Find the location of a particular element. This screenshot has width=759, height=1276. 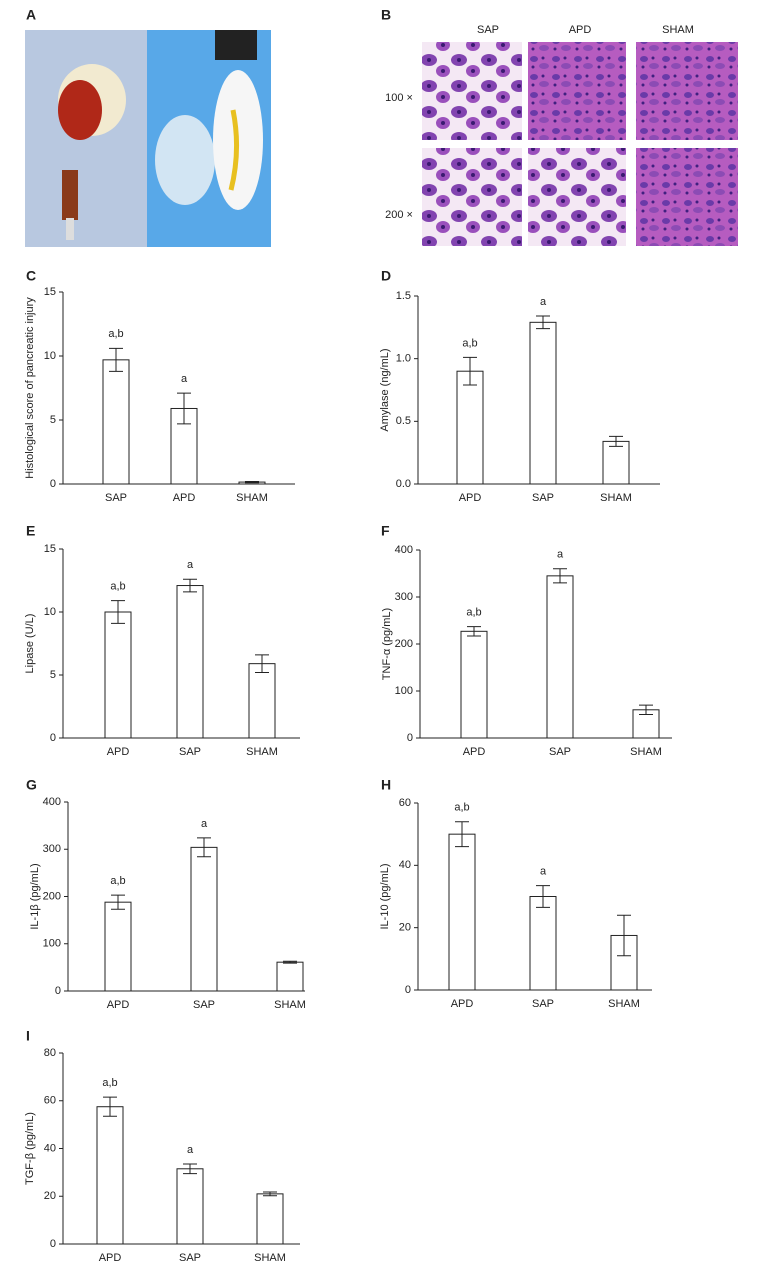

y-tick-label: 1.0 is located at coordinates (403, 359).